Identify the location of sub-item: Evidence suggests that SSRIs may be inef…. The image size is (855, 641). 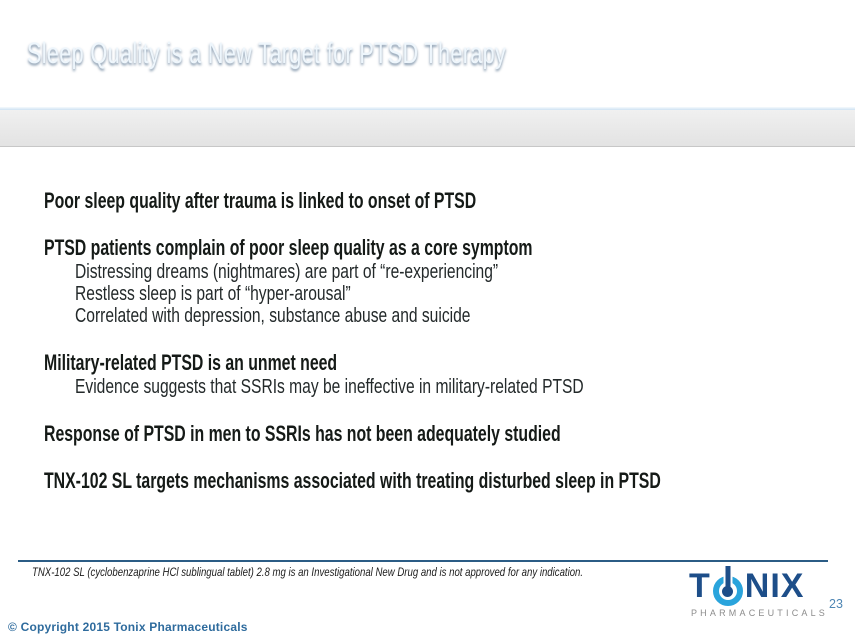
(329, 387).